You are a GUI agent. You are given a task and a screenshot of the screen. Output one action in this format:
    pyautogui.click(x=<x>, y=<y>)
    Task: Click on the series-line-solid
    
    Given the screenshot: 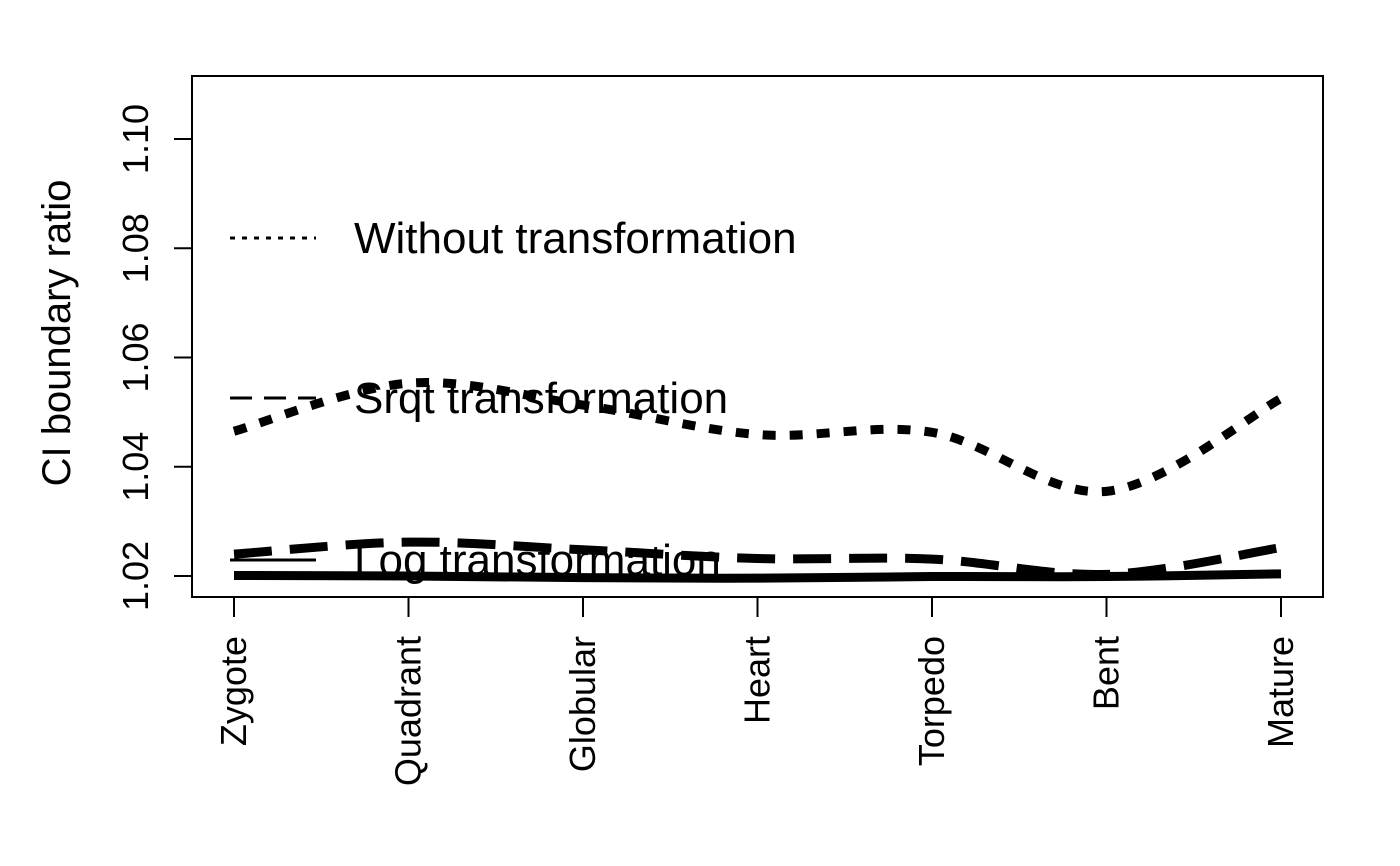 What is the action you would take?
    pyautogui.click(x=757, y=576)
    